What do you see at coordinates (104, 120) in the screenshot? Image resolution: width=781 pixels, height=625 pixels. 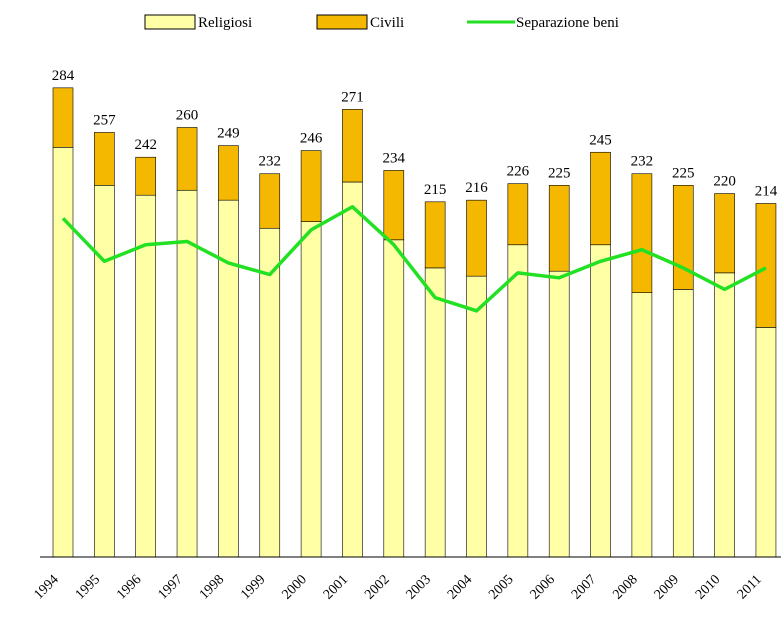 I see `total-label: 257` at bounding box center [104, 120].